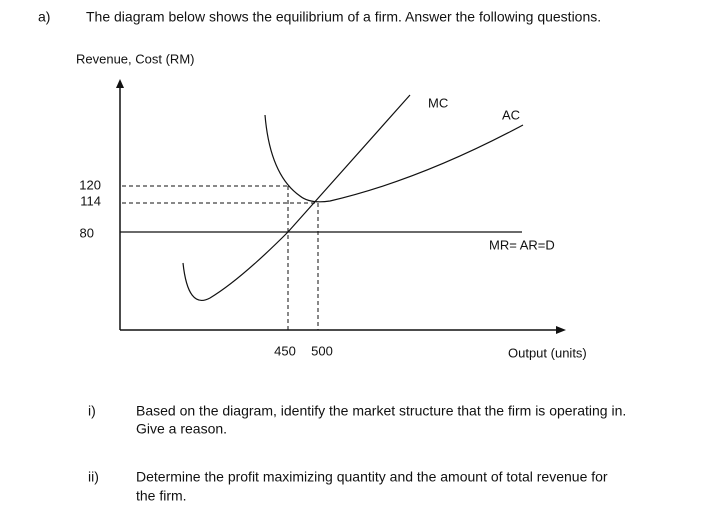  What do you see at coordinates (561, 330) in the screenshot?
I see `x-arrow` at bounding box center [561, 330].